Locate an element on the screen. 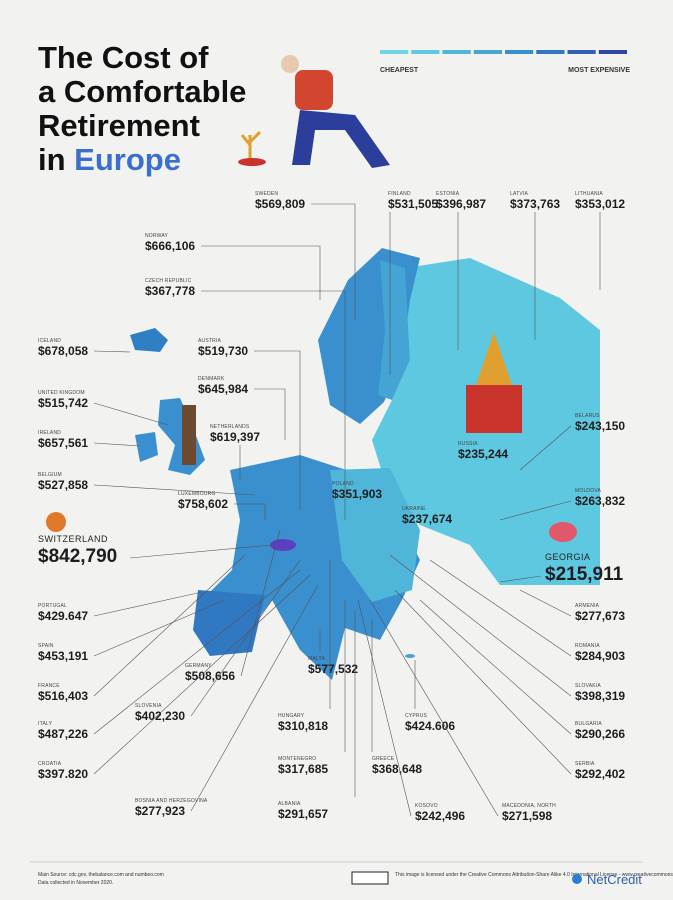 The height and width of the screenshot is (900, 673). country-label: RUSSIA$235,244 is located at coordinates (483, 451).